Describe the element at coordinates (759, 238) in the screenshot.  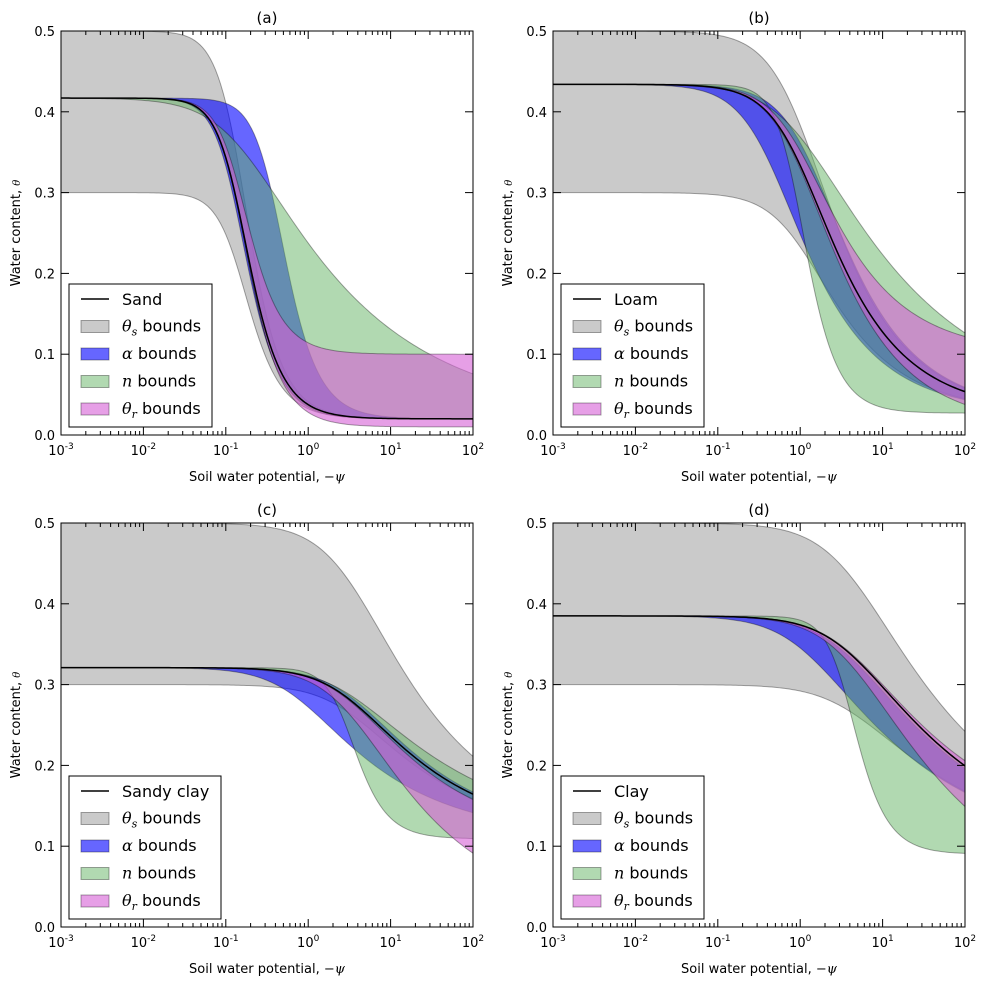
I see `line-loam` at that location.